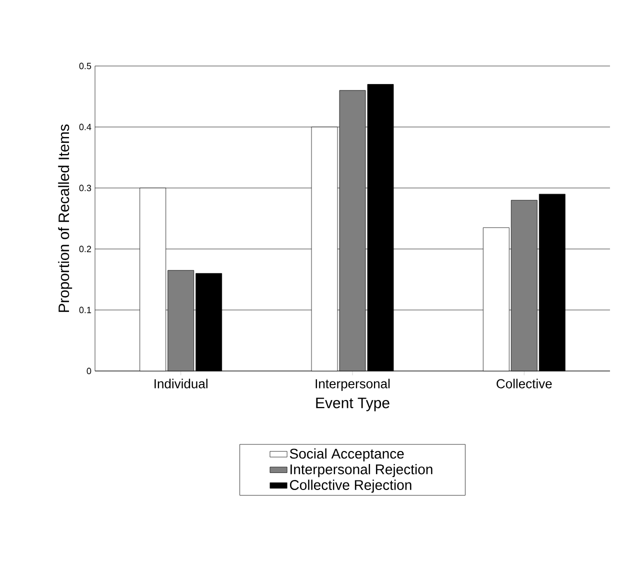 Image resolution: width=631 pixels, height=561 pixels. What do you see at coordinates (65, 218) in the screenshot?
I see `y-axis-title: Proportion of Recalled Items` at bounding box center [65, 218].